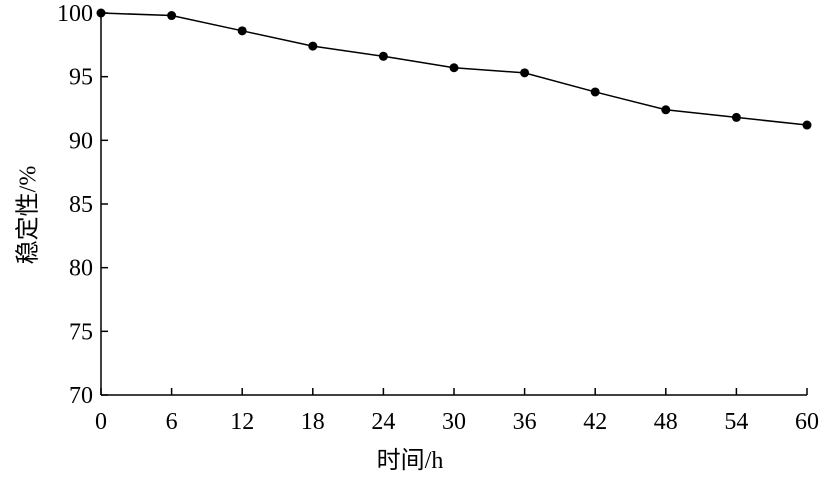  I want to click on x-tick-label: 24, so click(383, 422).